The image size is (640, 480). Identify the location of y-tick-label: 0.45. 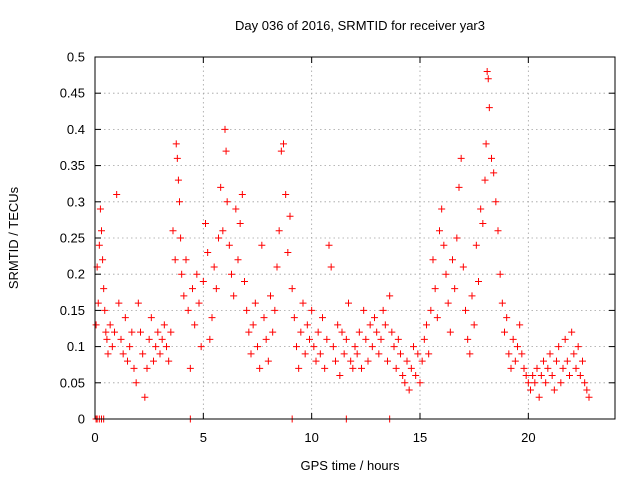
(72, 93).